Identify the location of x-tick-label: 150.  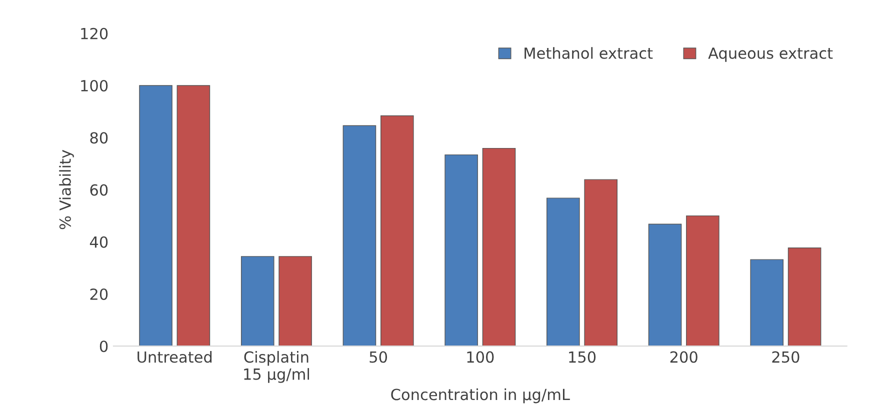
(582, 357).